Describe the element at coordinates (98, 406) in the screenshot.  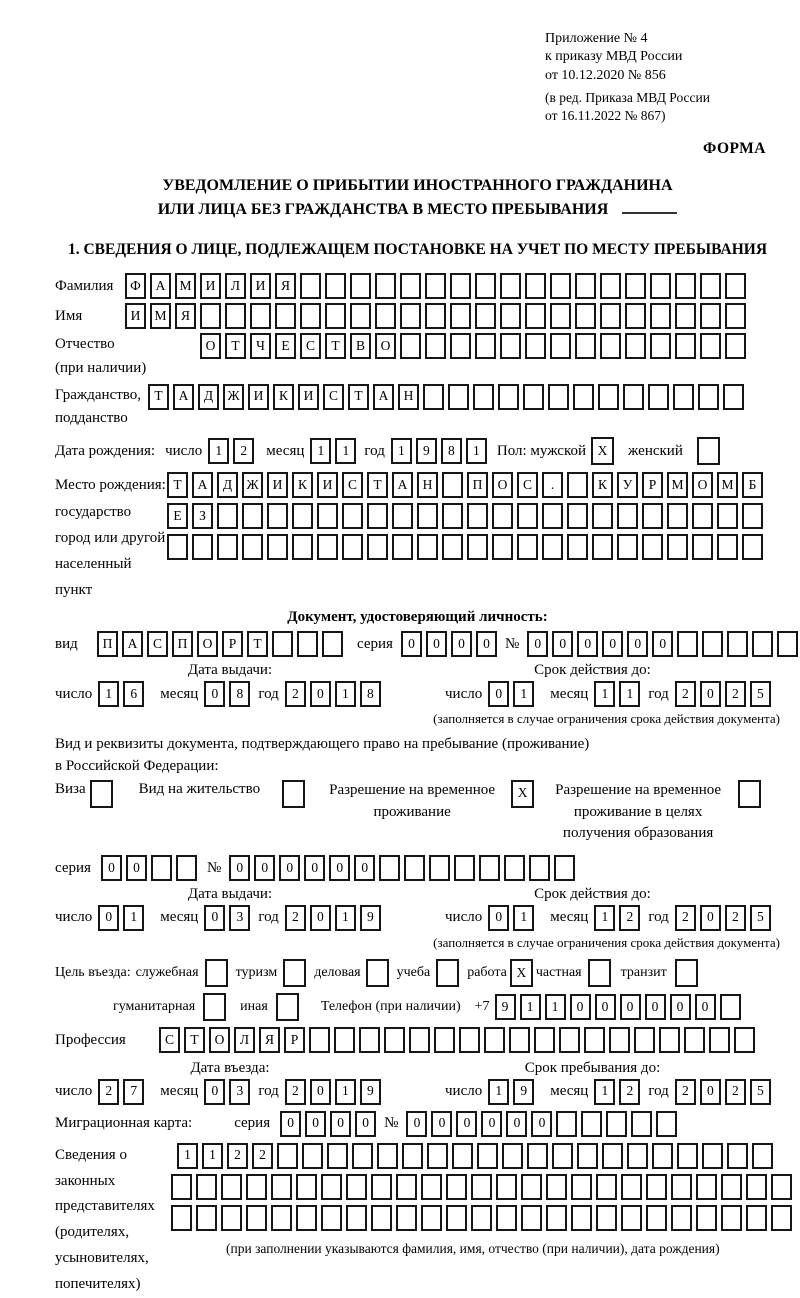
I see `citizenship-label: Гражданство, подданство` at that location.